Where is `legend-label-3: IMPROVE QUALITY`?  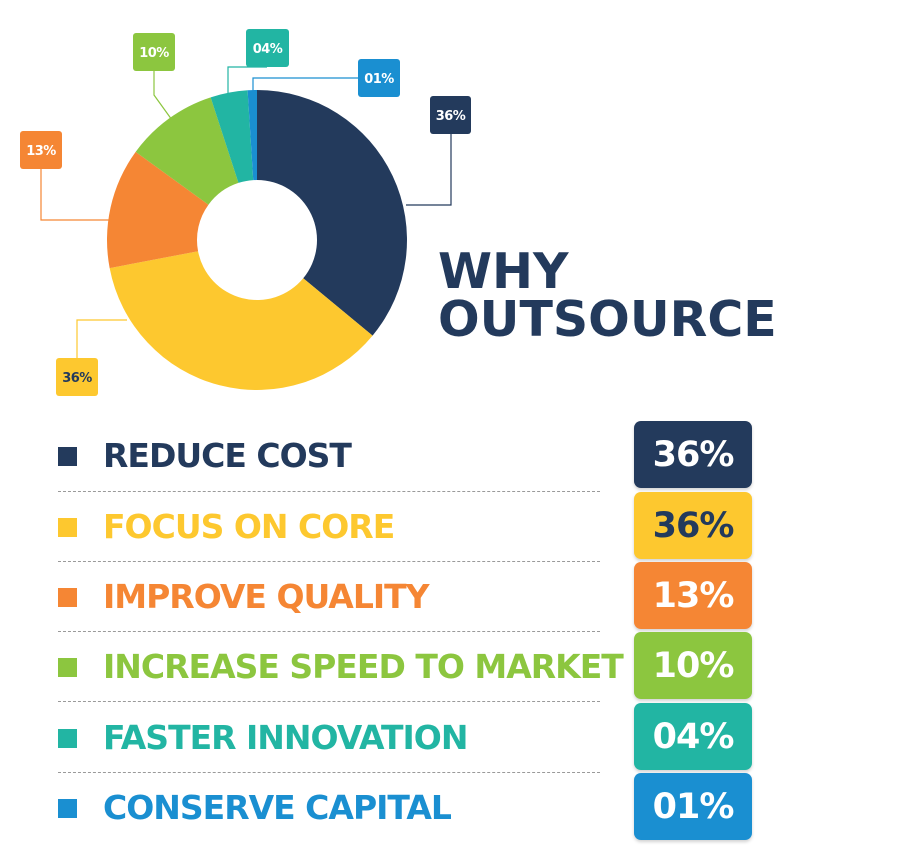
legend-label-3: IMPROVE QUALITY is located at coordinates (266, 596).